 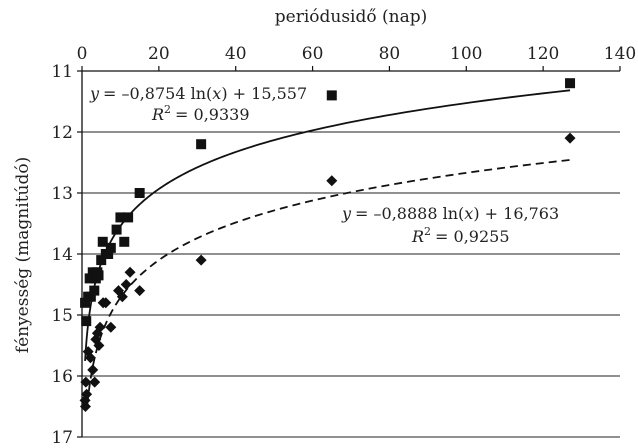 I want to click on y-axis-title: fényesség (magnitúdó), so click(x=23, y=255).